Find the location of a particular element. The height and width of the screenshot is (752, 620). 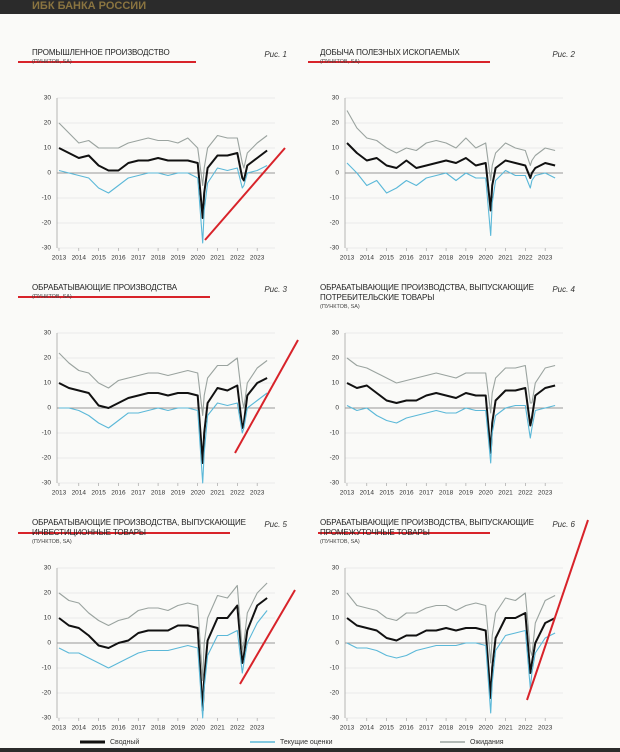

chart-heading: ОБРАБАТЫВАЮЩИЕ ПРОИЗВОДСТВА (ПУНКТОВ, SA) is located at coordinates (149, 292).